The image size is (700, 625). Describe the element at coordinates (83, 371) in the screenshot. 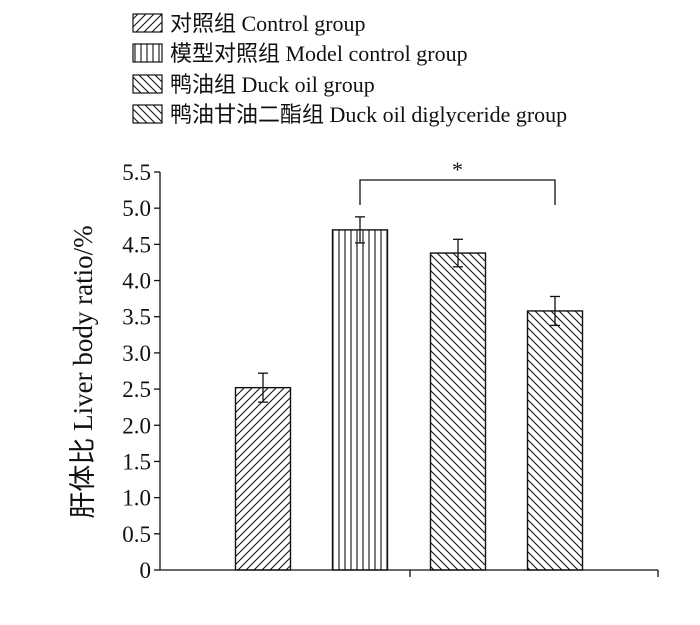

I see `y-axis-label: 肝体比 Liver body ratio/%` at that location.